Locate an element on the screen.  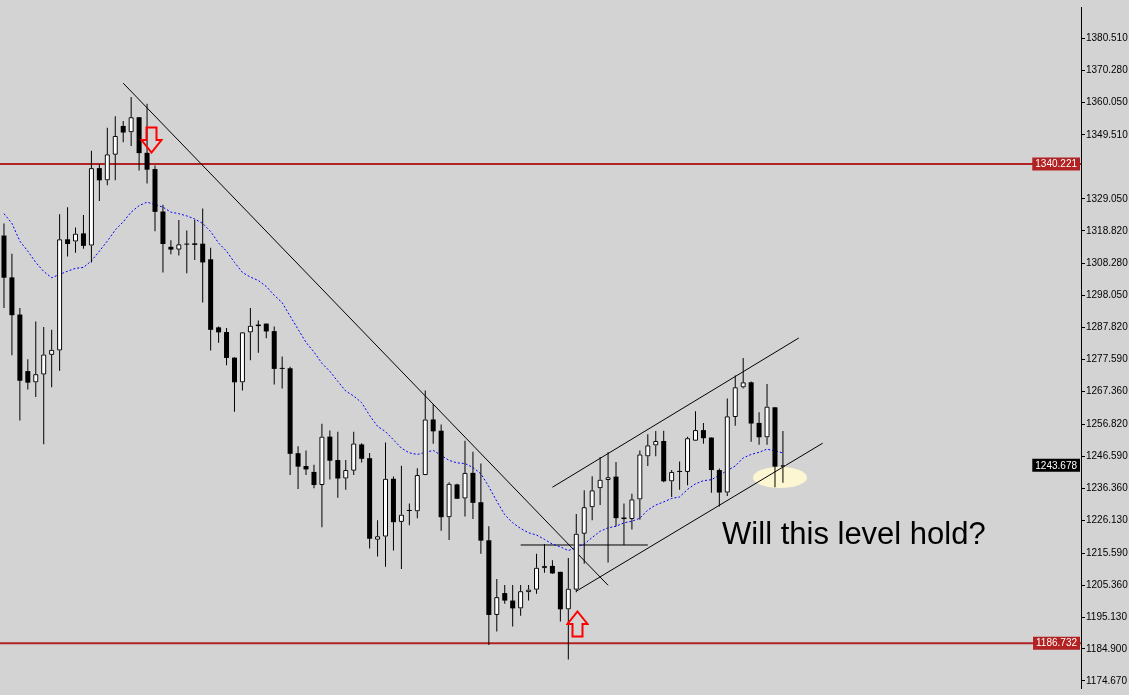
y-tick-label: 1329.050 is located at coordinates (1107, 198).